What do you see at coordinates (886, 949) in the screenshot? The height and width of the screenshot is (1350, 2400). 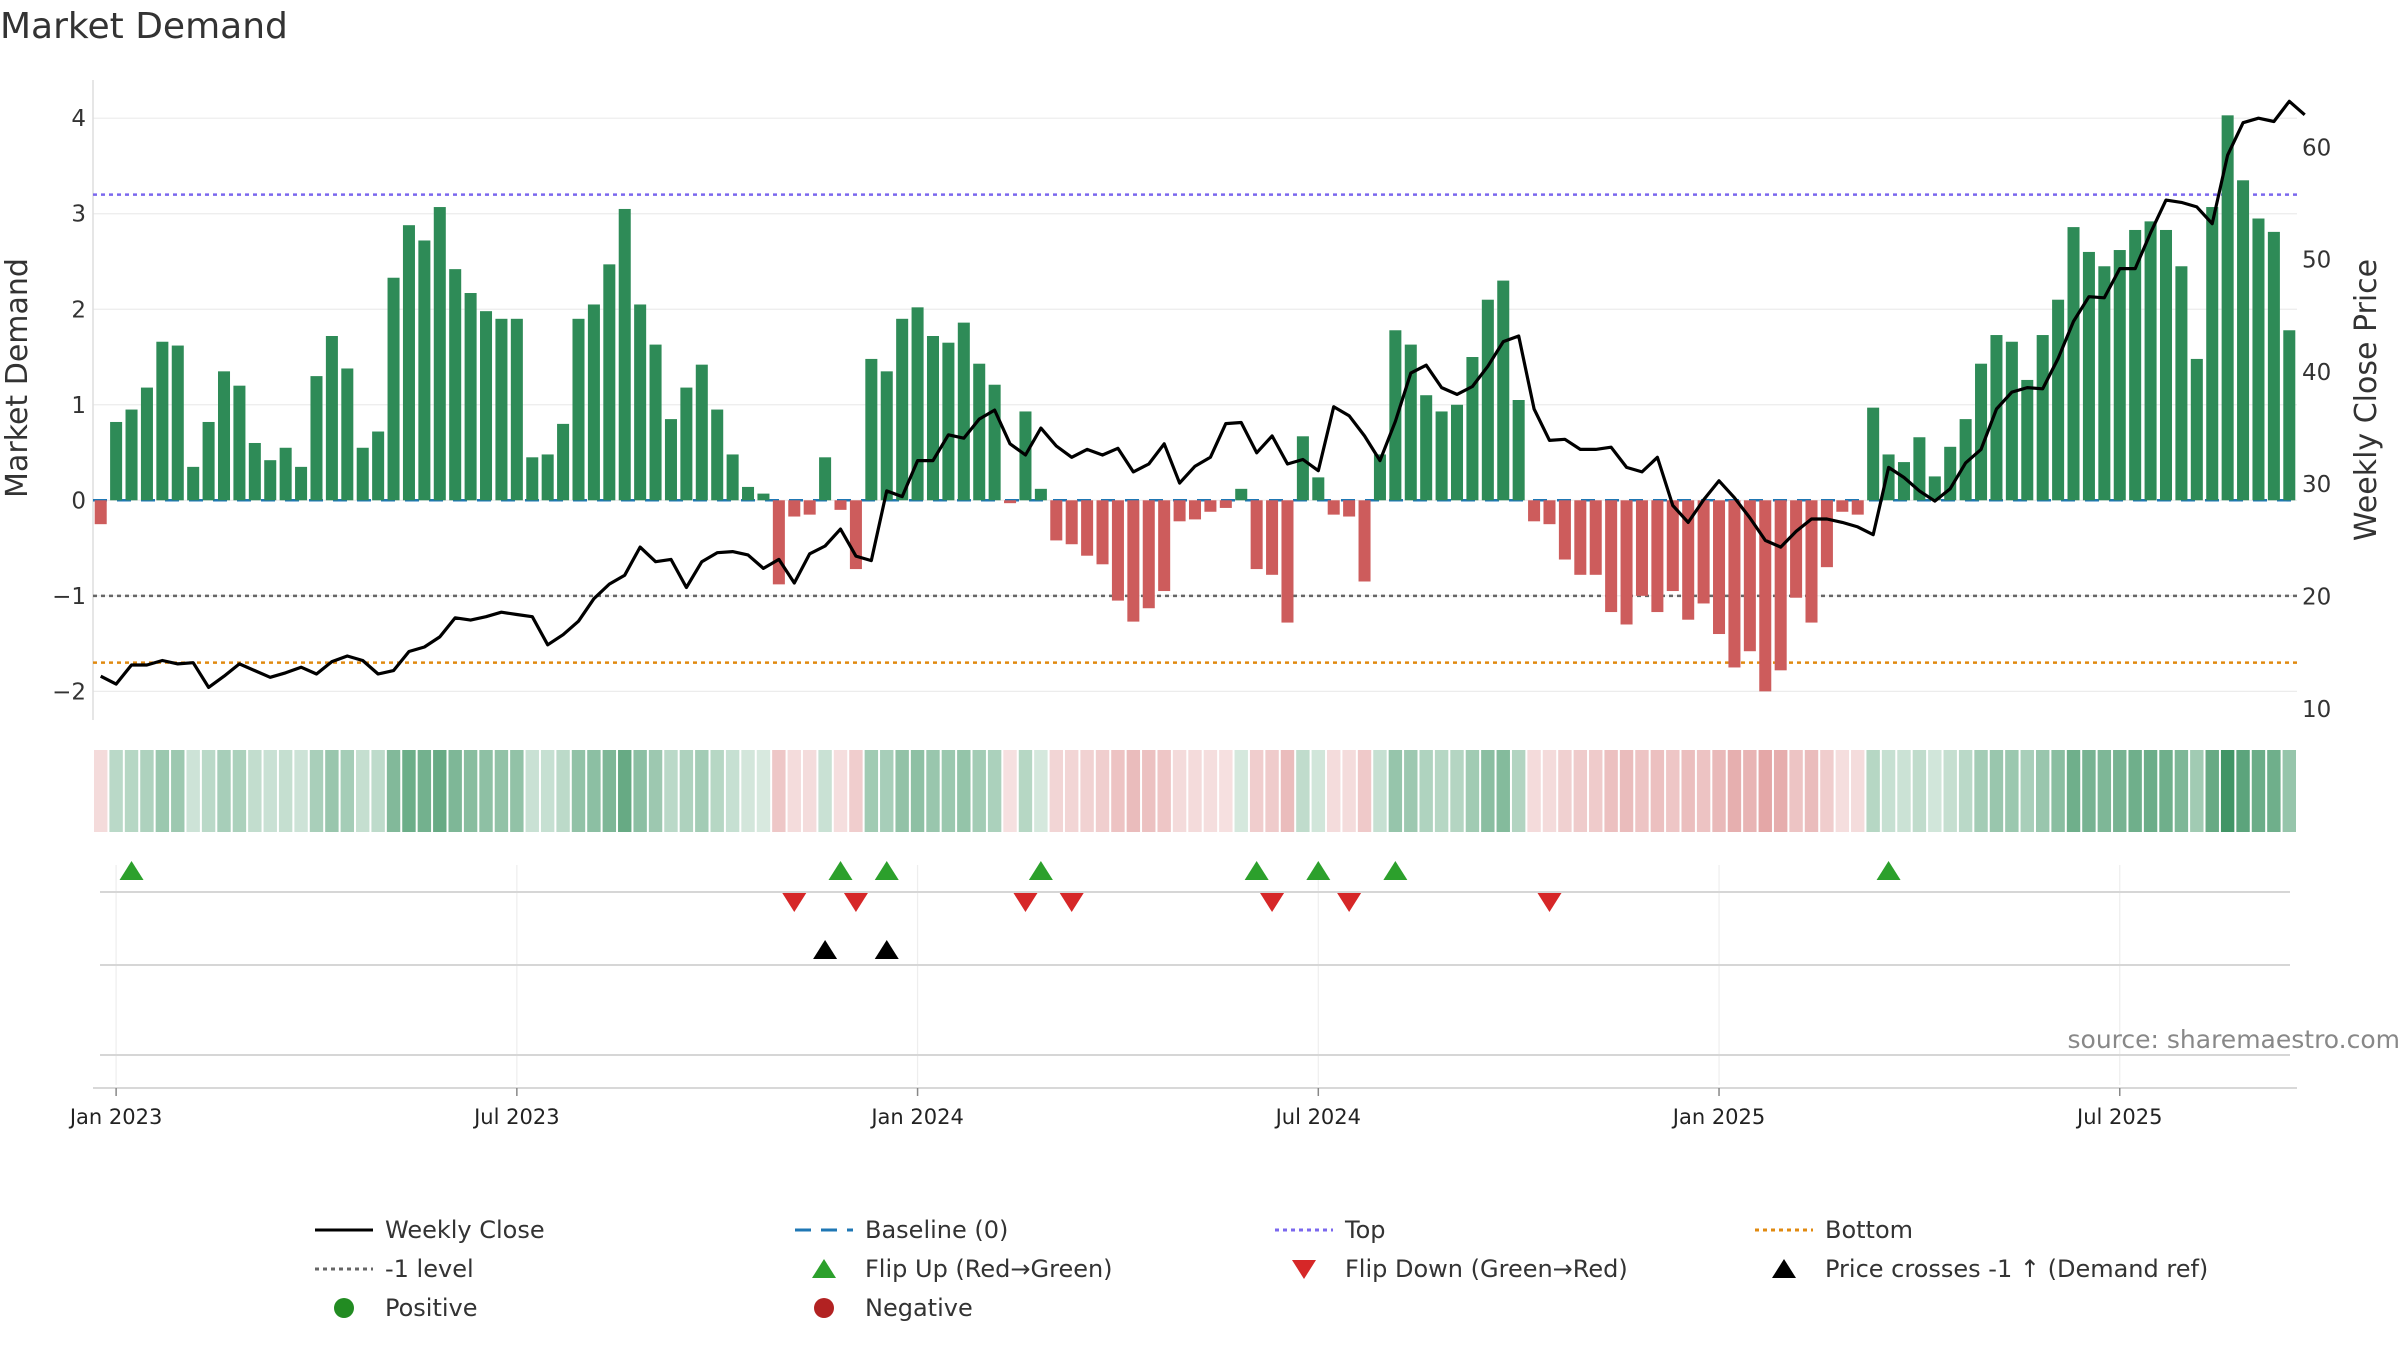 I see `price-cross-marker` at bounding box center [886, 949].